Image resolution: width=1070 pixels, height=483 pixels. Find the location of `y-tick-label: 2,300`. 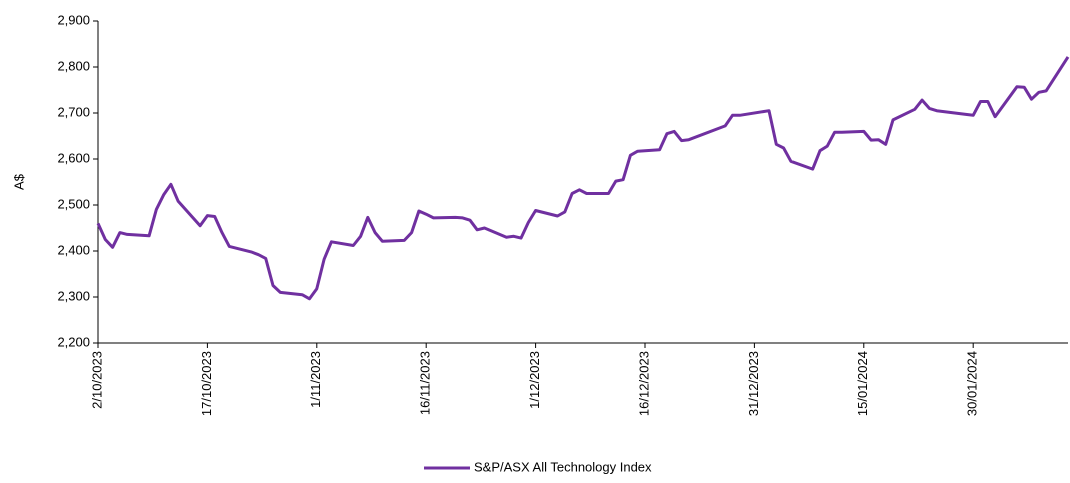

y-tick-label: 2,300 is located at coordinates (73, 295).